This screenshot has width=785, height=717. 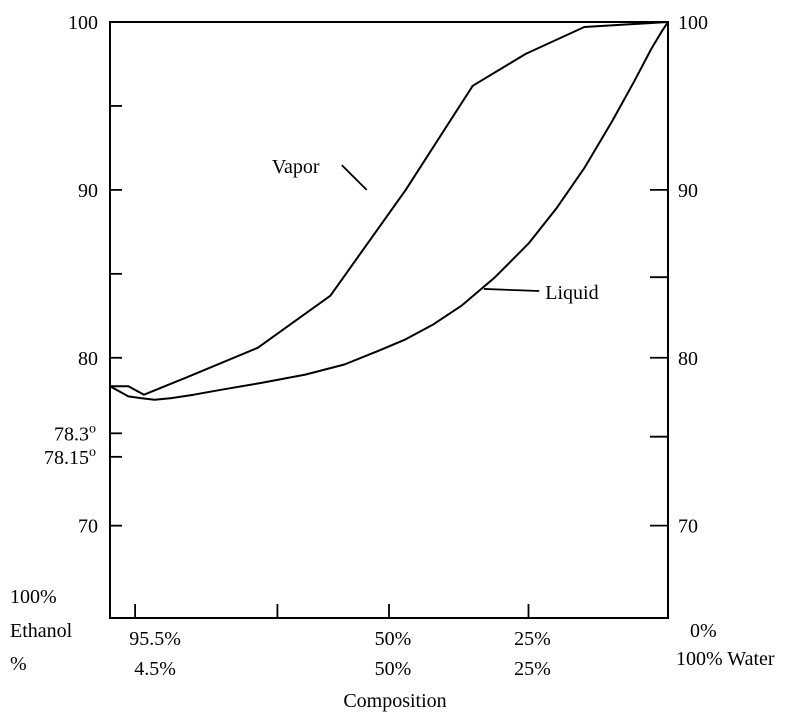 What do you see at coordinates (693, 23) in the screenshot?
I see `right-tick-label-100: 100` at bounding box center [693, 23].